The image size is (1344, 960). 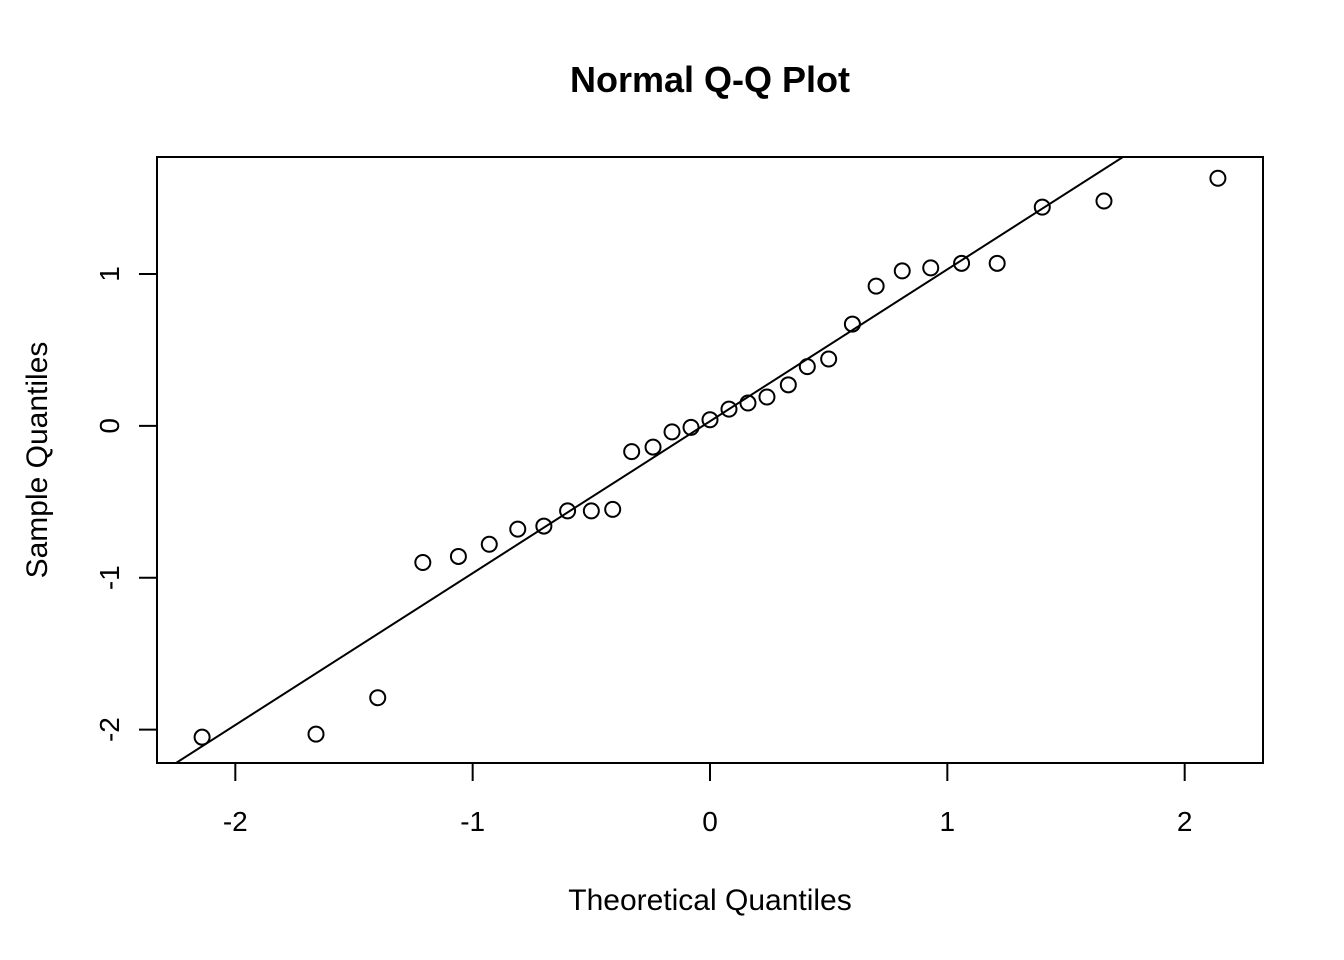 I want to click on x-tick-label: -1, so click(x=472, y=821).